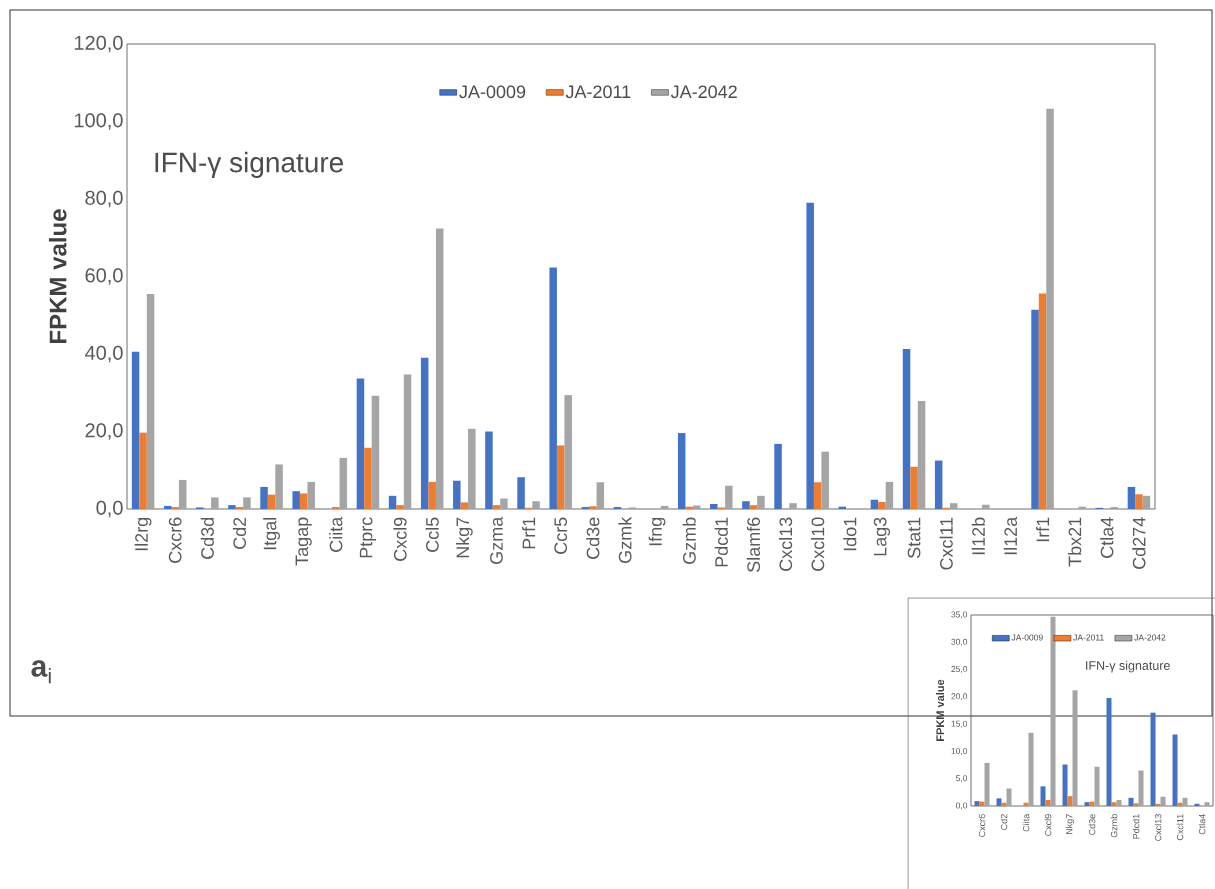 The height and width of the screenshot is (889, 1215). I want to click on y-tick-label: 120,0, so click(98, 44).